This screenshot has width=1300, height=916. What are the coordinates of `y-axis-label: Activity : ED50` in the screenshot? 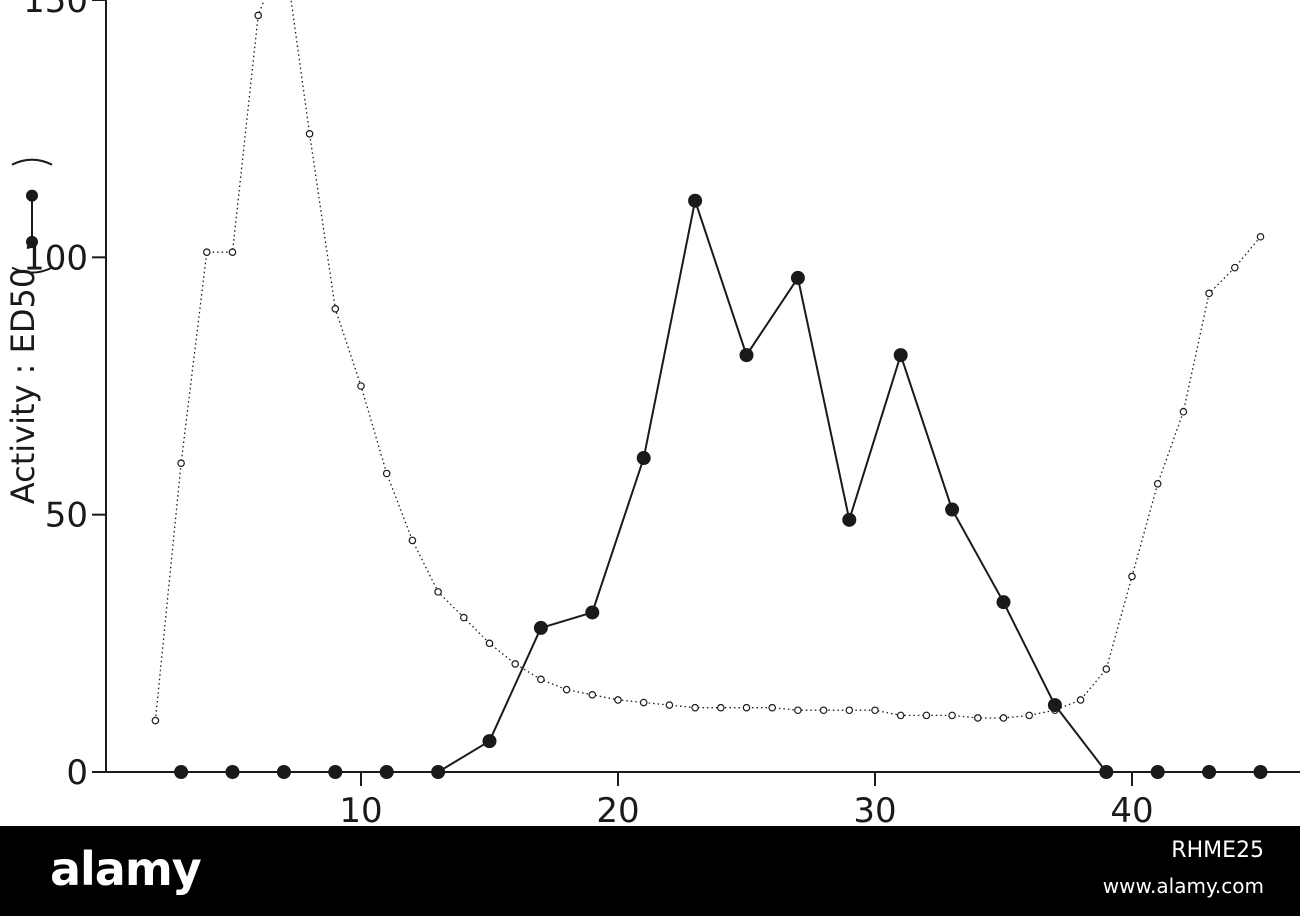 It's located at (23, 386).